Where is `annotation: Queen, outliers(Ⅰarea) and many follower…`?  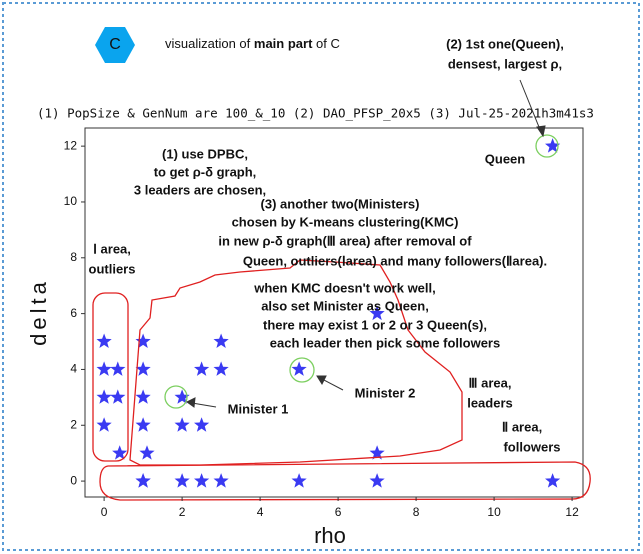 annotation: Queen, outliers(Ⅰarea) and many follower… is located at coordinates (395, 260).